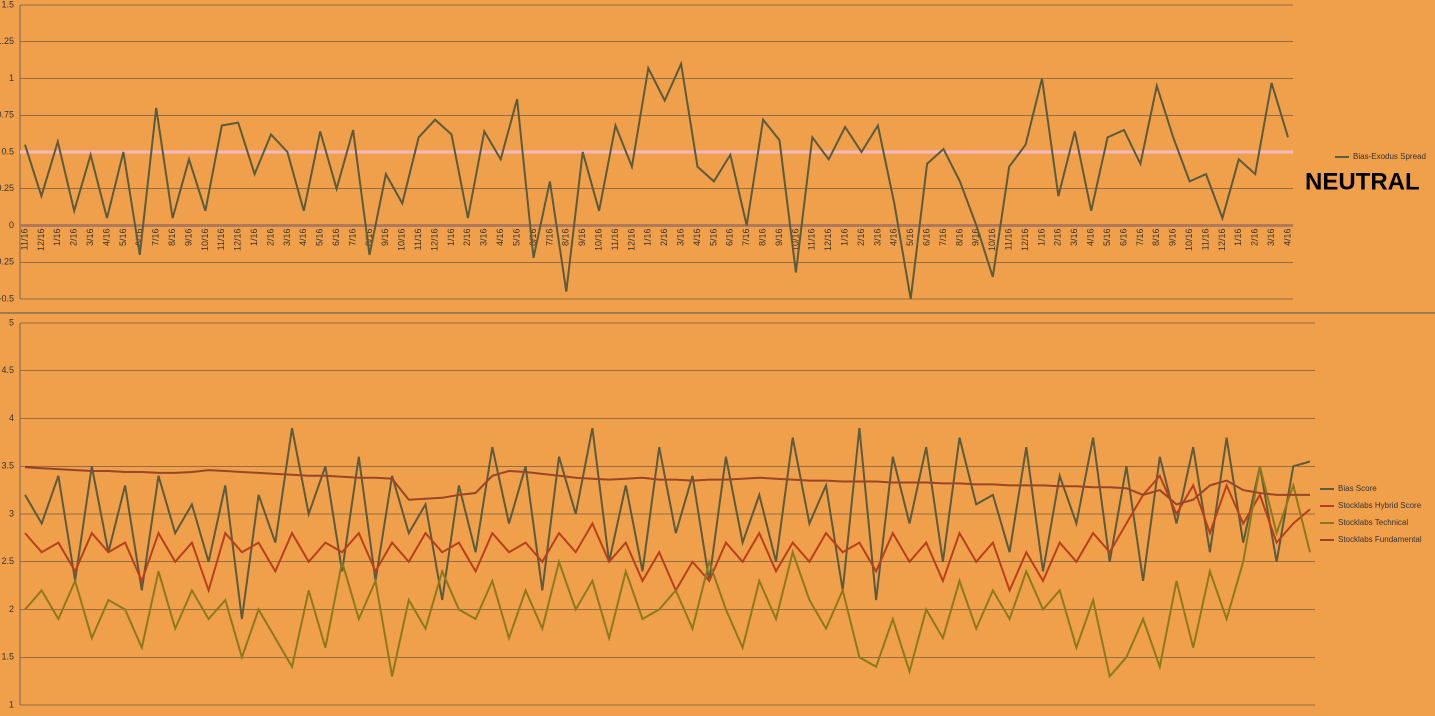 The height and width of the screenshot is (716, 1435). I want to click on legend-label: Stocklabs Hybrid Score, so click(1380, 505).